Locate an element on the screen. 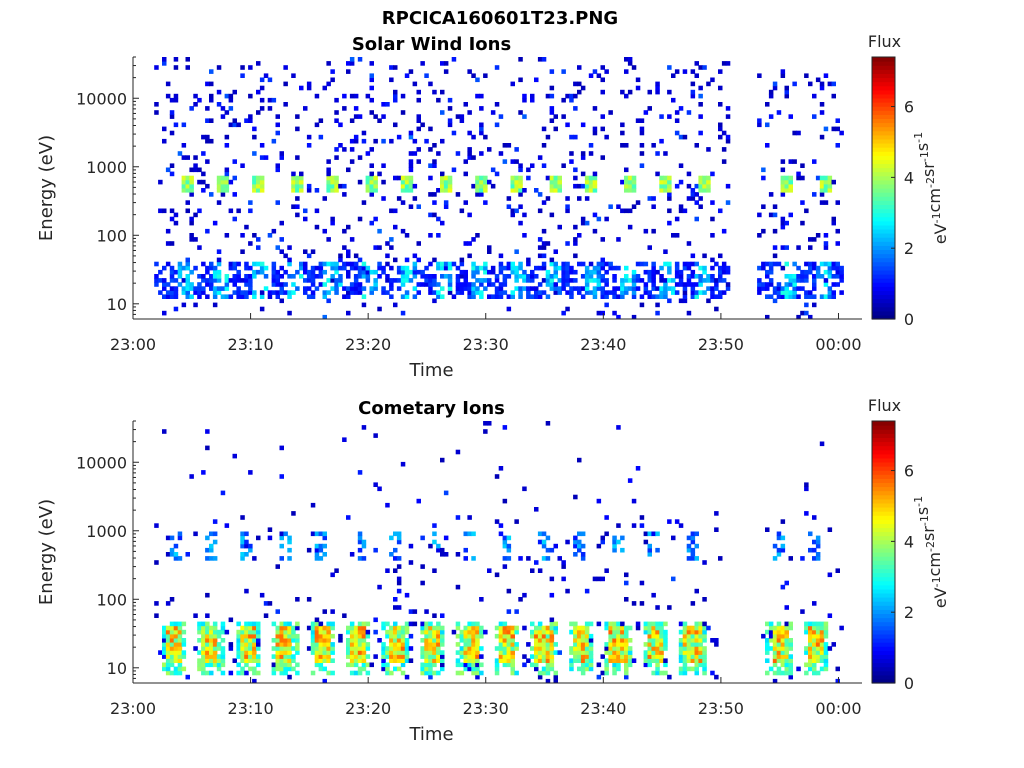 The image size is (1024, 768). figure-title: RPCICA160601T23.PNG is located at coordinates (500, 18).